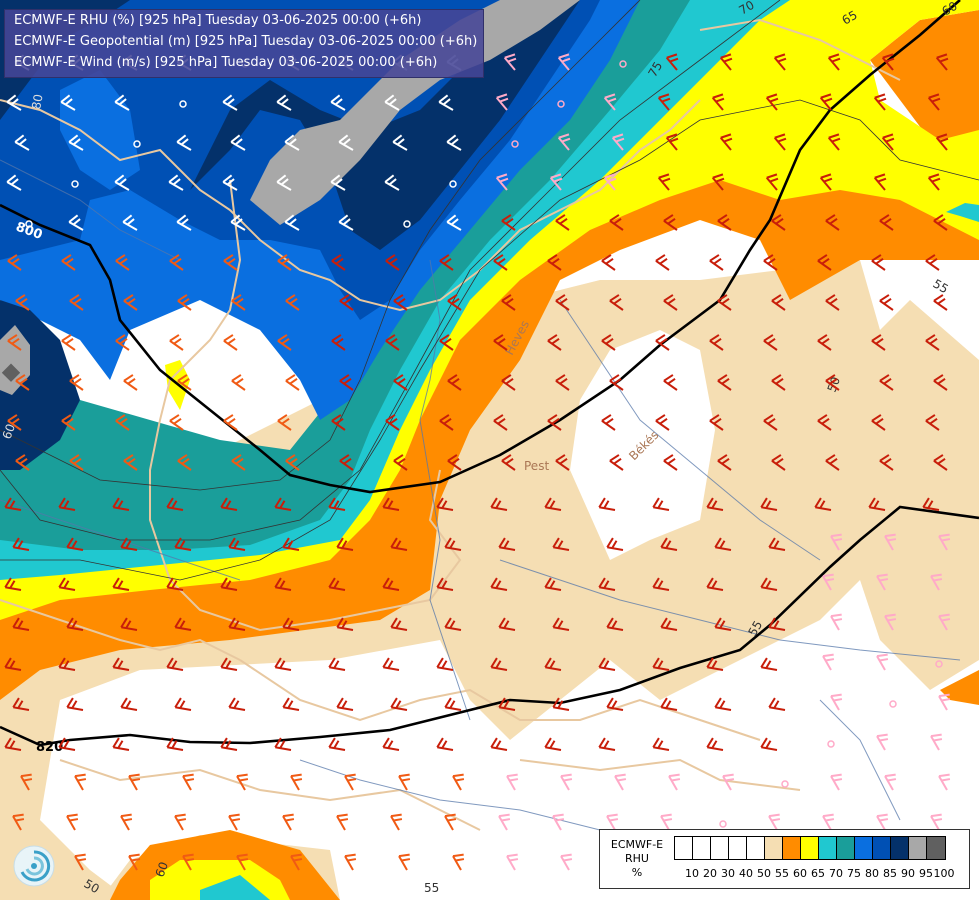 The width and height of the screenshot is (979, 900). I want to click on legend-title-variable: RHU, so click(637, 858).